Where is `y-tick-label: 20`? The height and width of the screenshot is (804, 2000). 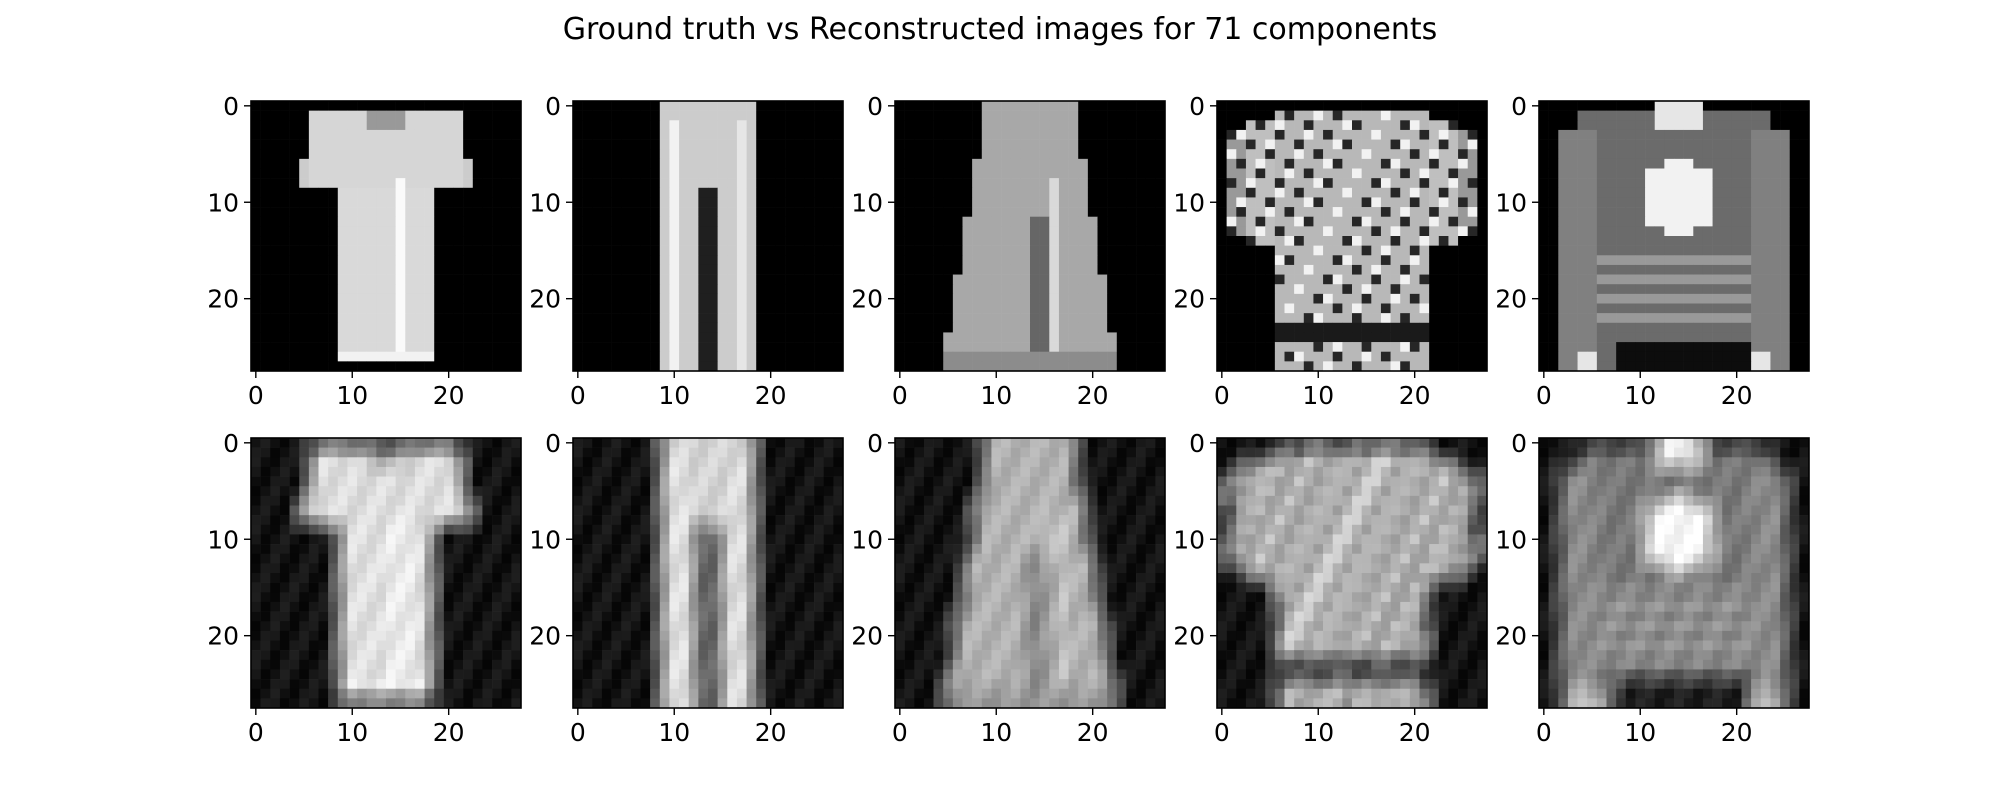 y-tick-label: 20 is located at coordinates (223, 299).